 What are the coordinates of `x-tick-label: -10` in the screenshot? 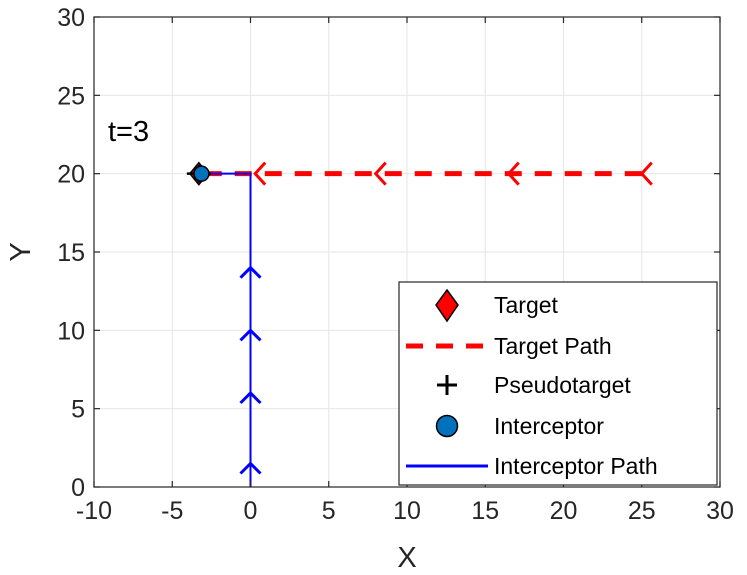 It's located at (94, 511).